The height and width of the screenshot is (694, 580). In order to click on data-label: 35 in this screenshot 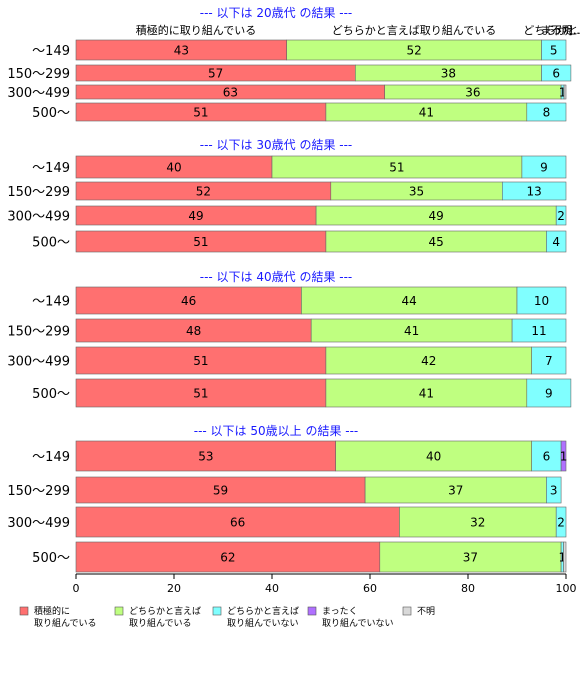, I will do `click(416, 192)`.